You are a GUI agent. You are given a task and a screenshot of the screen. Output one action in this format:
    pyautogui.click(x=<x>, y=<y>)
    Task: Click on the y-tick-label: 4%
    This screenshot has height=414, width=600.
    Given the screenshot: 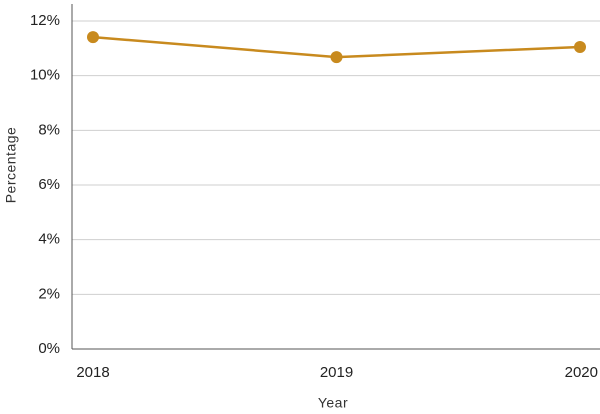 What is the action you would take?
    pyautogui.click(x=49, y=239)
    